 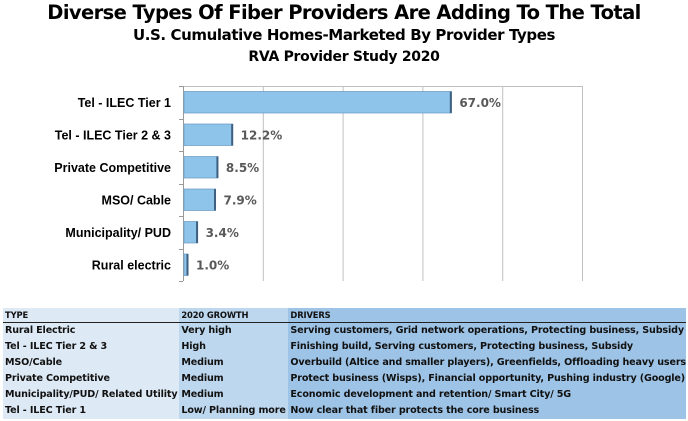 I want to click on cell-growth: Very high, so click(x=234, y=330).